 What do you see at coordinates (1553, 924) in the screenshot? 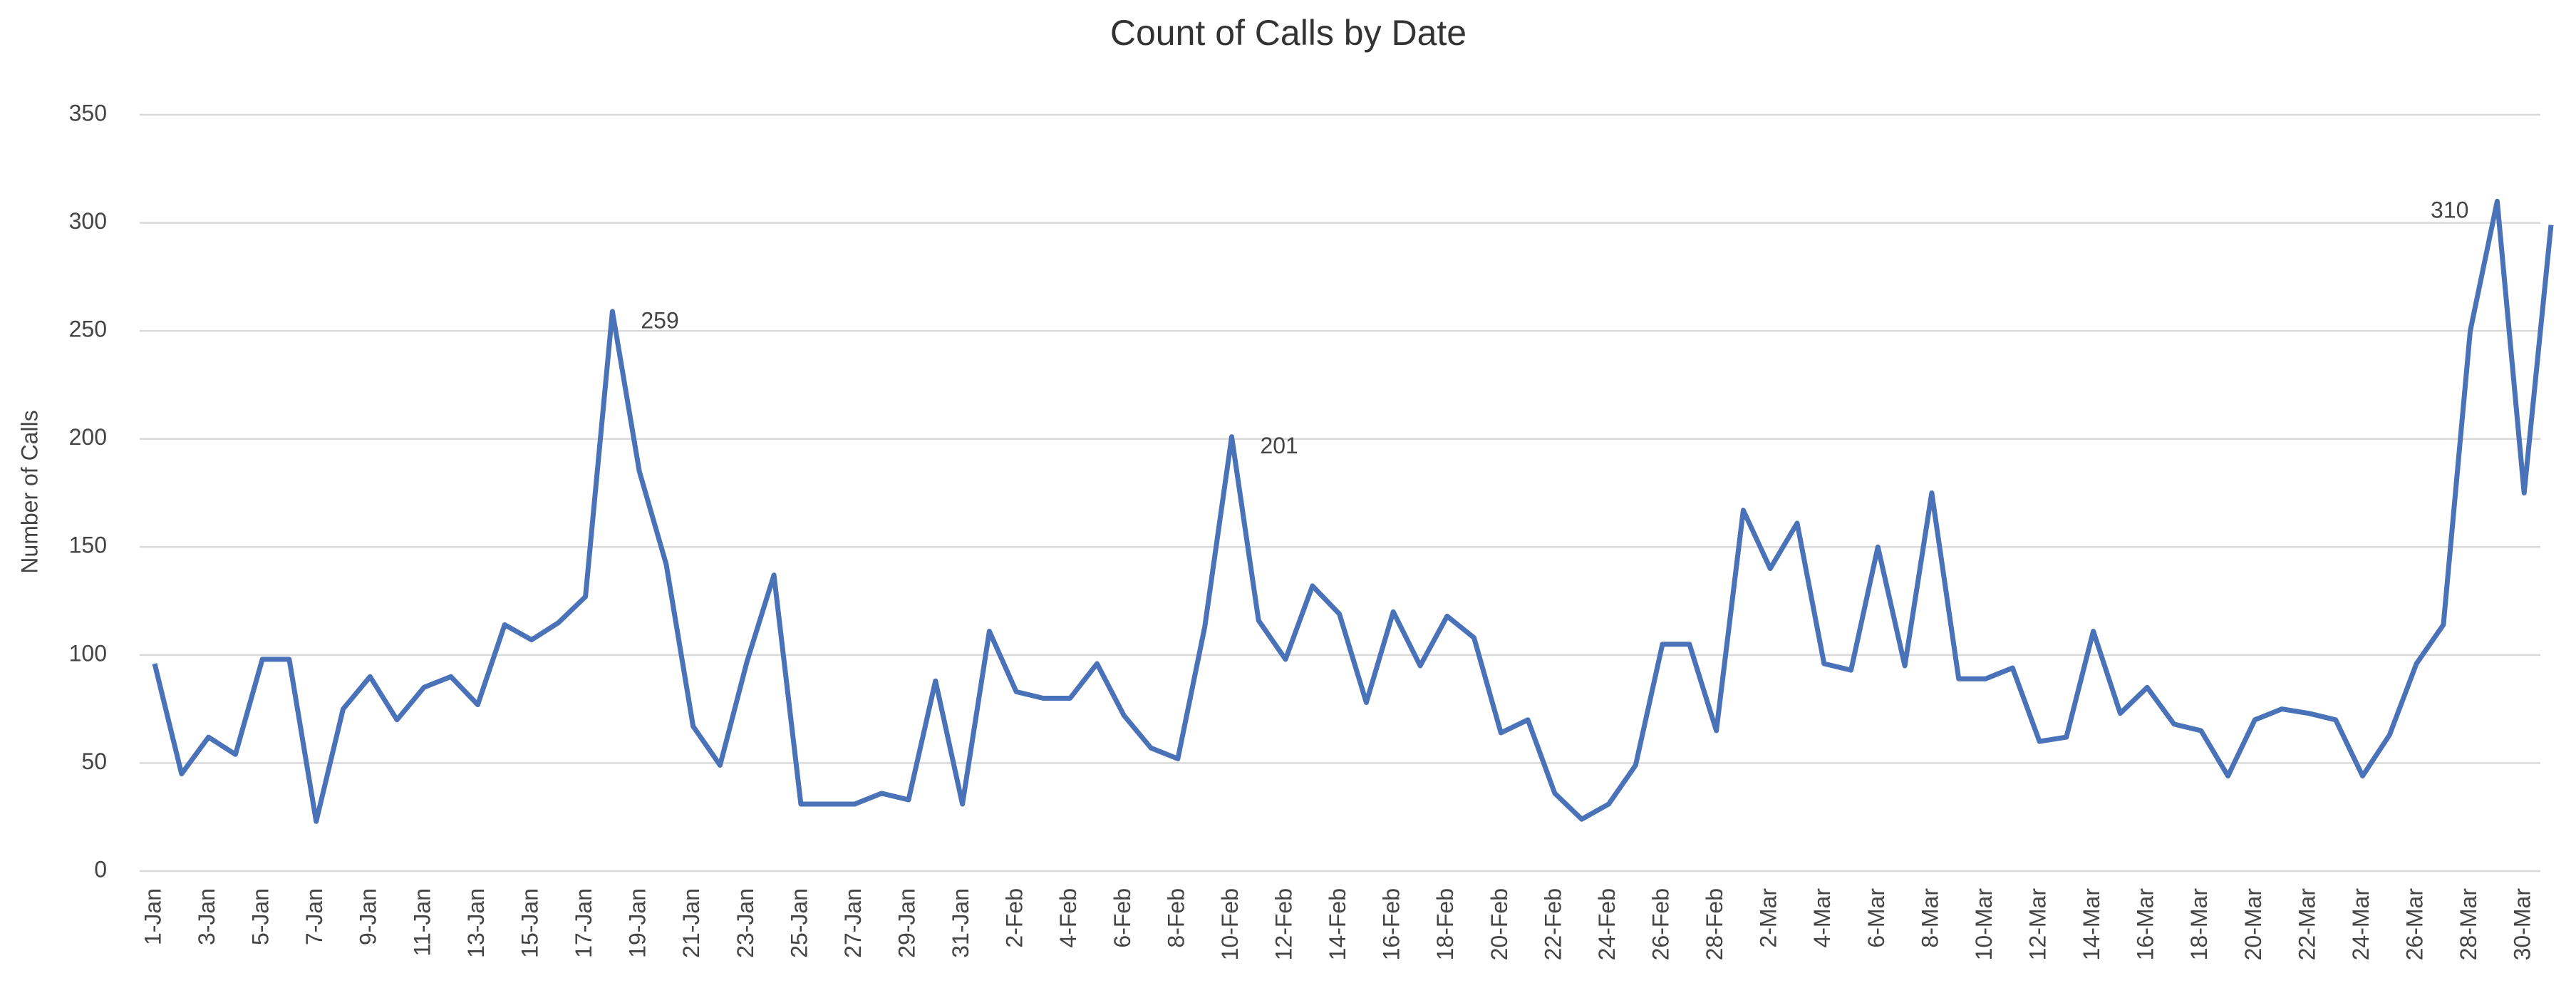
I see `x-tick-label: 22-Feb` at bounding box center [1553, 924].